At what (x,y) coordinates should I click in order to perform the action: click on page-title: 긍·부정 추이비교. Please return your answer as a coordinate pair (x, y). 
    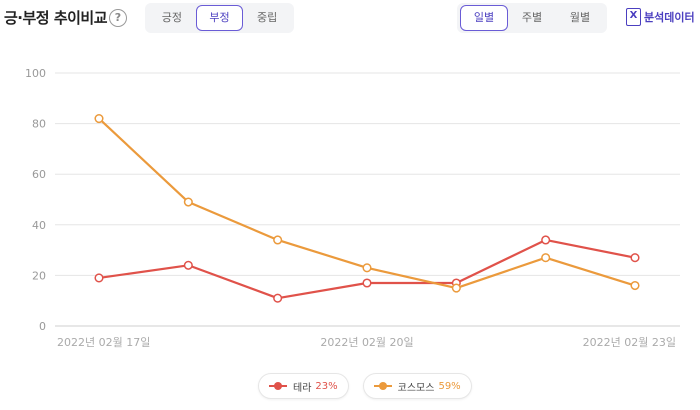
    Looking at the image, I should click on (56, 18).